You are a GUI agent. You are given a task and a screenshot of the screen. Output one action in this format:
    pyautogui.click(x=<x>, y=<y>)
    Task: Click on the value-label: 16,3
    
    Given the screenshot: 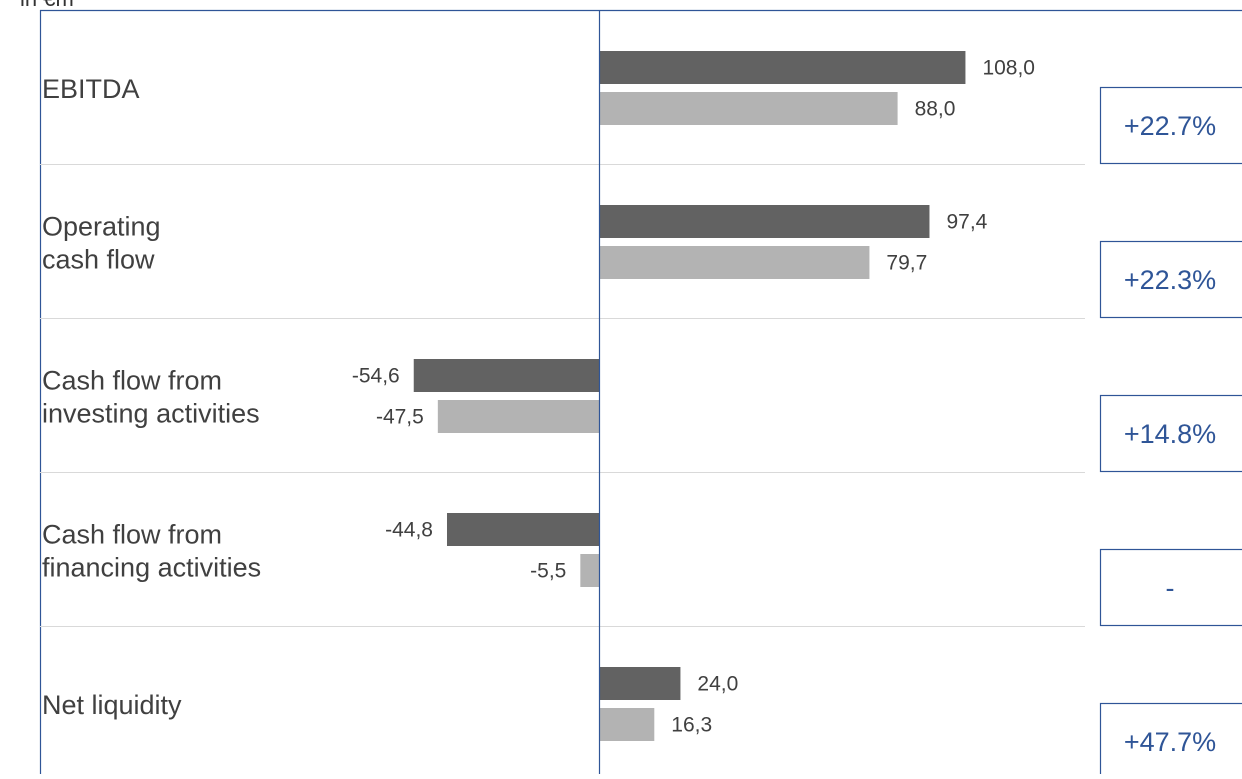 What is the action you would take?
    pyautogui.click(x=691, y=725)
    